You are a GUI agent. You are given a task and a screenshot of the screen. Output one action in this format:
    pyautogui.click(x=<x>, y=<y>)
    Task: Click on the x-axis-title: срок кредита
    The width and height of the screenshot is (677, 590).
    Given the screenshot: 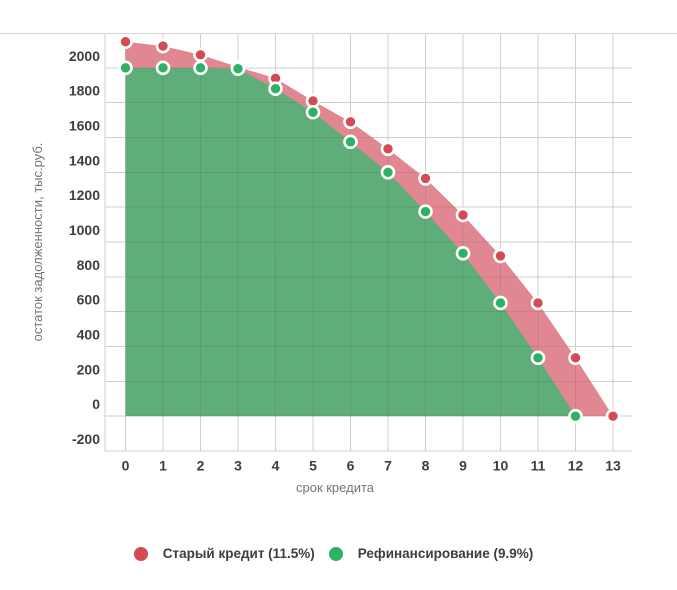 What is the action you would take?
    pyautogui.click(x=335, y=487)
    